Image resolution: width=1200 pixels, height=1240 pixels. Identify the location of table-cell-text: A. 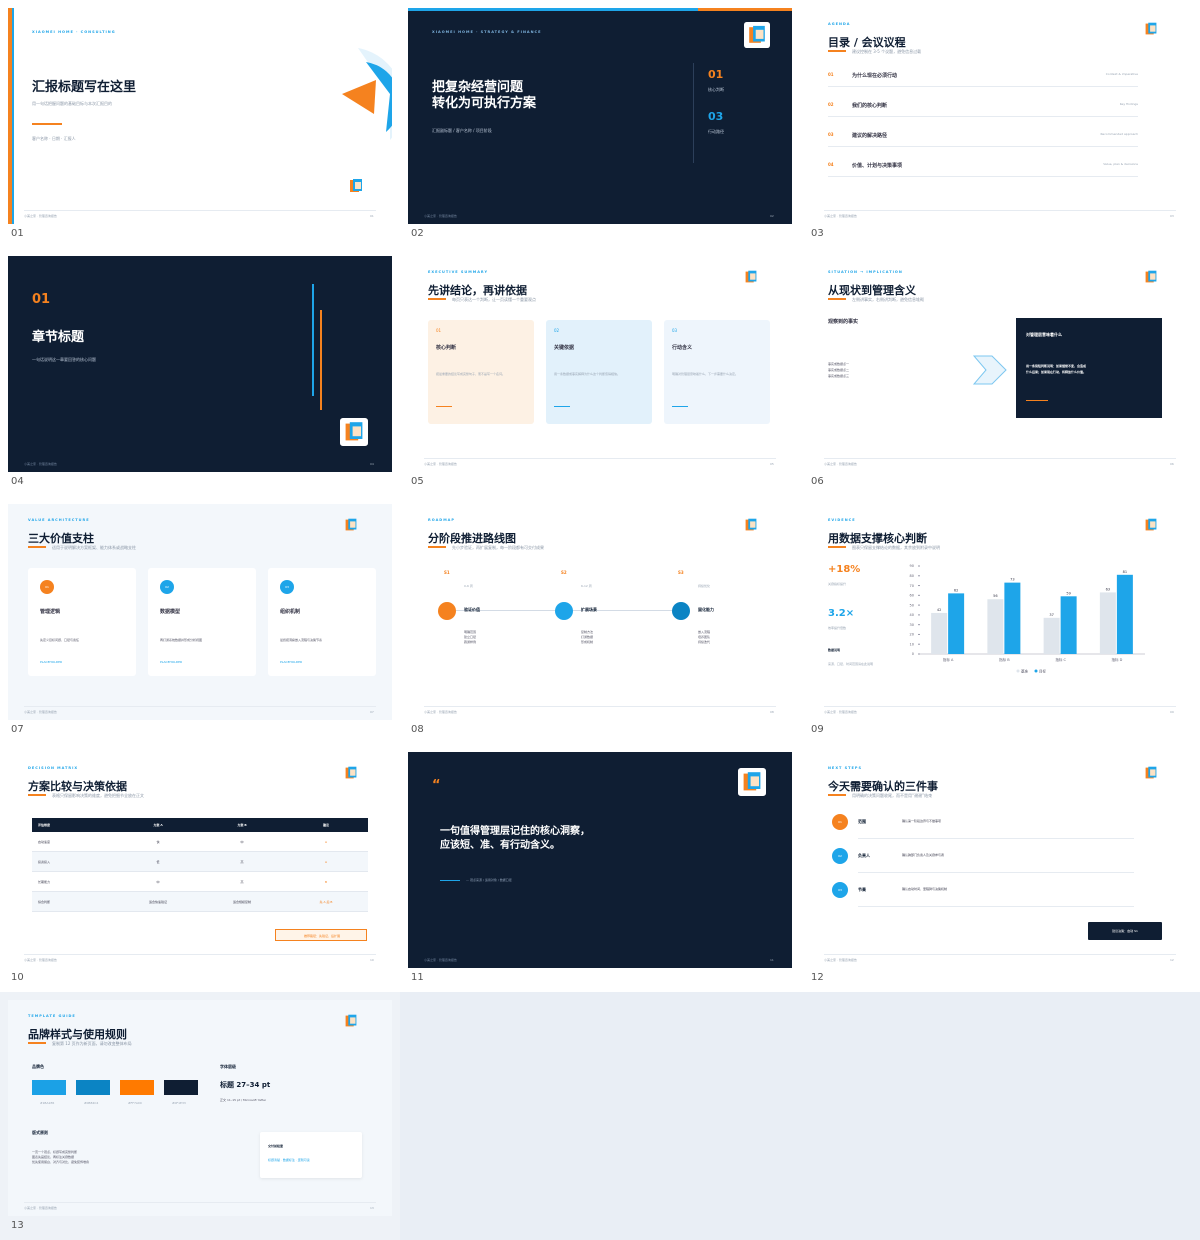
(326, 842).